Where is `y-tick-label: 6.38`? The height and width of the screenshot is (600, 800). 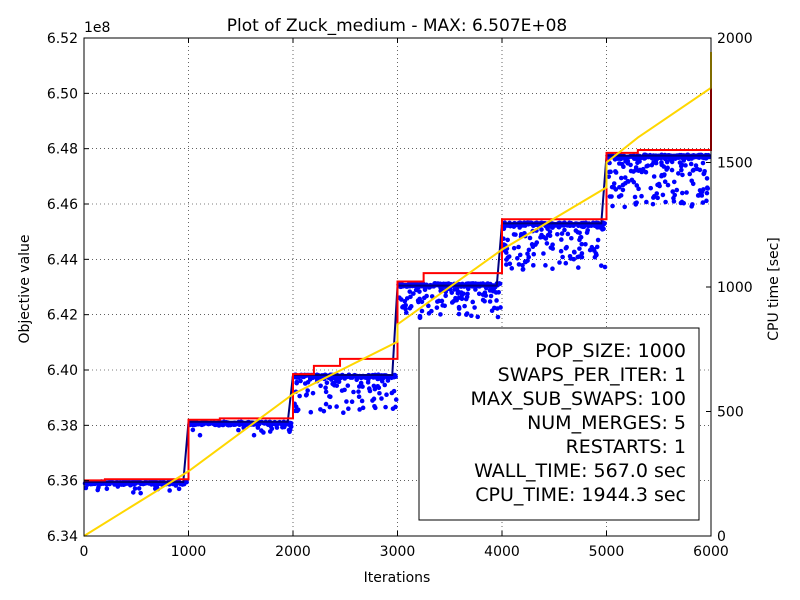 y-tick-label: 6.38 is located at coordinates (62, 426).